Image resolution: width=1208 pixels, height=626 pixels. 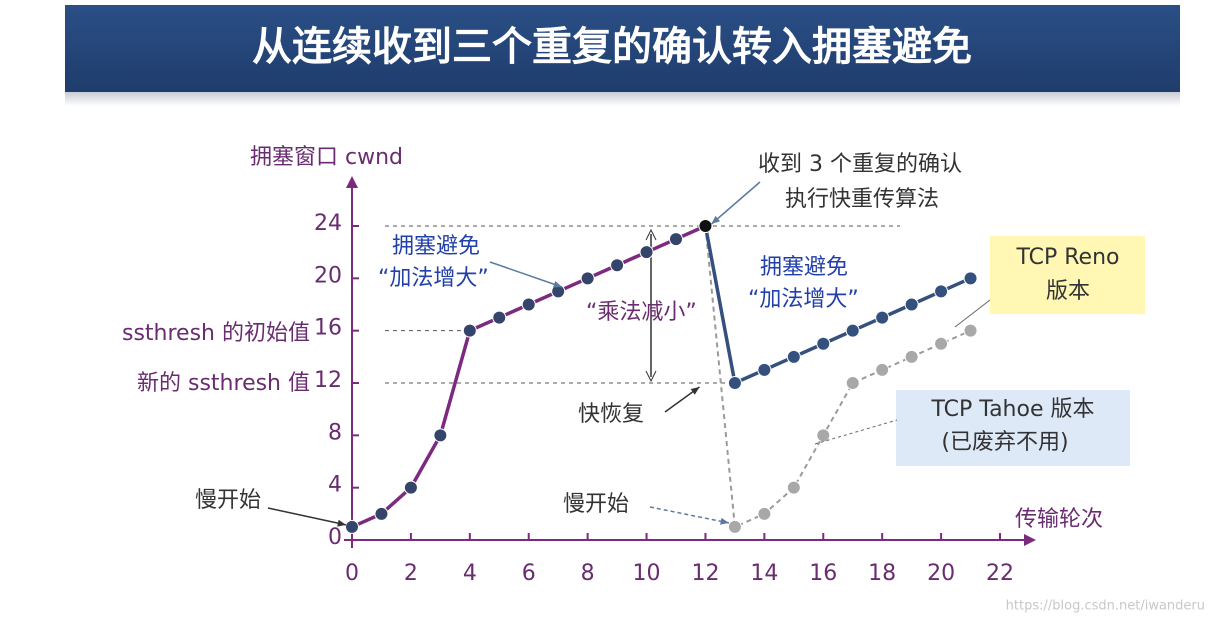 I want to click on tahoe-box, so click(x=1013, y=428).